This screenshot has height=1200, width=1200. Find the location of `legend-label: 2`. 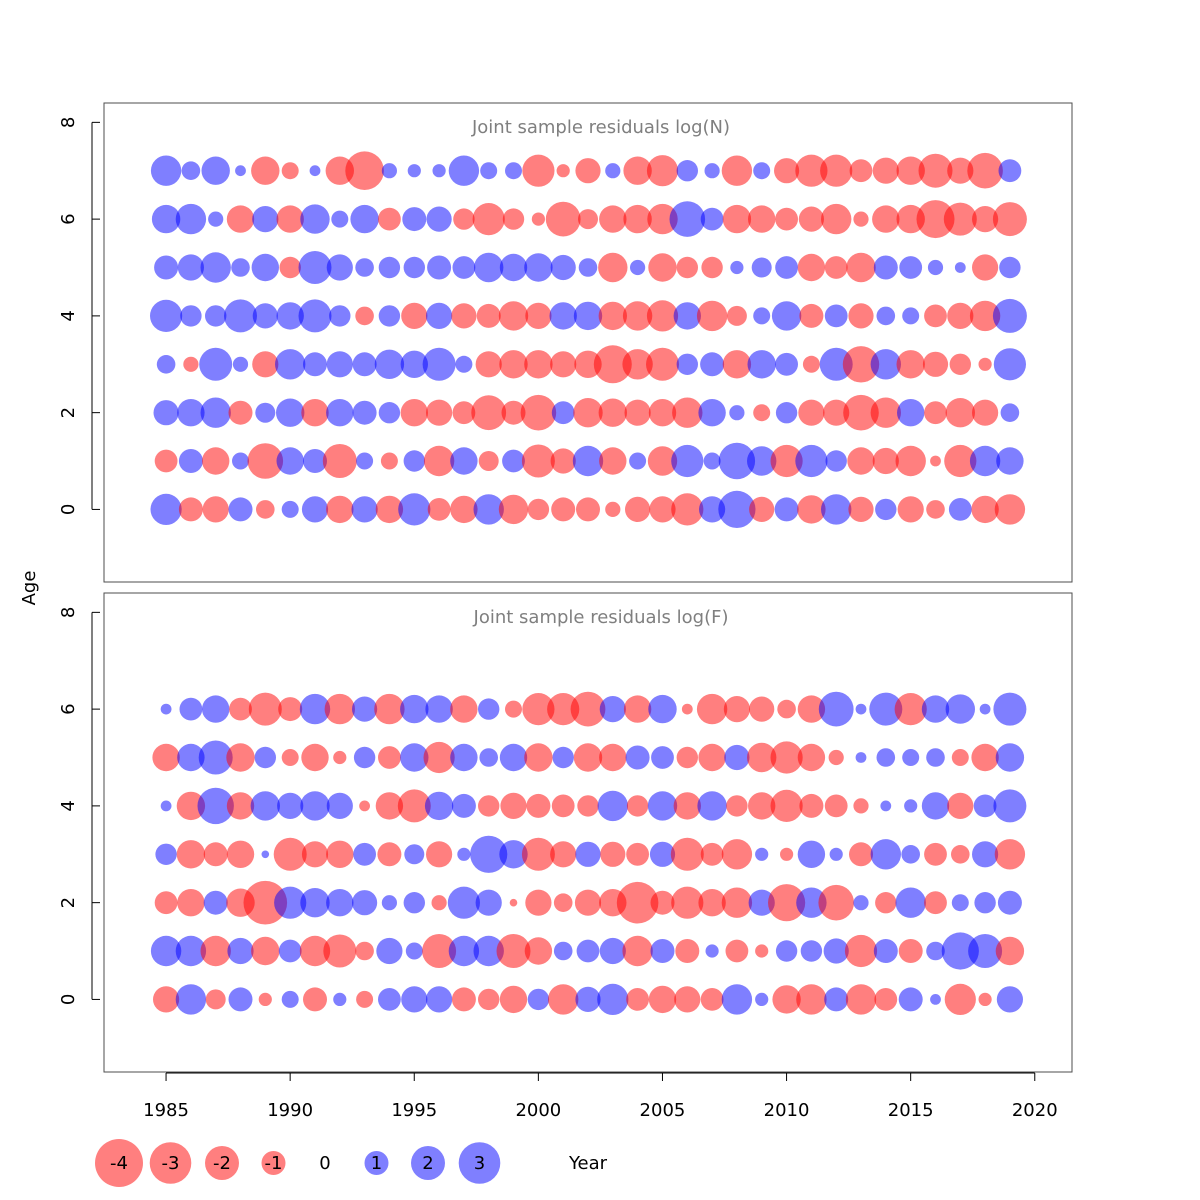

legend-label: 2 is located at coordinates (427, 1163).